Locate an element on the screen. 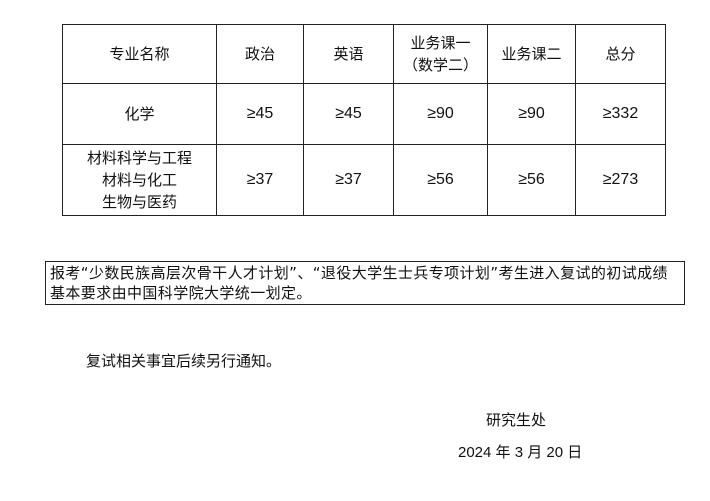 This screenshot has width=710, height=501. table-header-row: 专业名称 政治 英语 业务课一 （数学二） 业务课二 总分 is located at coordinates (364, 54).